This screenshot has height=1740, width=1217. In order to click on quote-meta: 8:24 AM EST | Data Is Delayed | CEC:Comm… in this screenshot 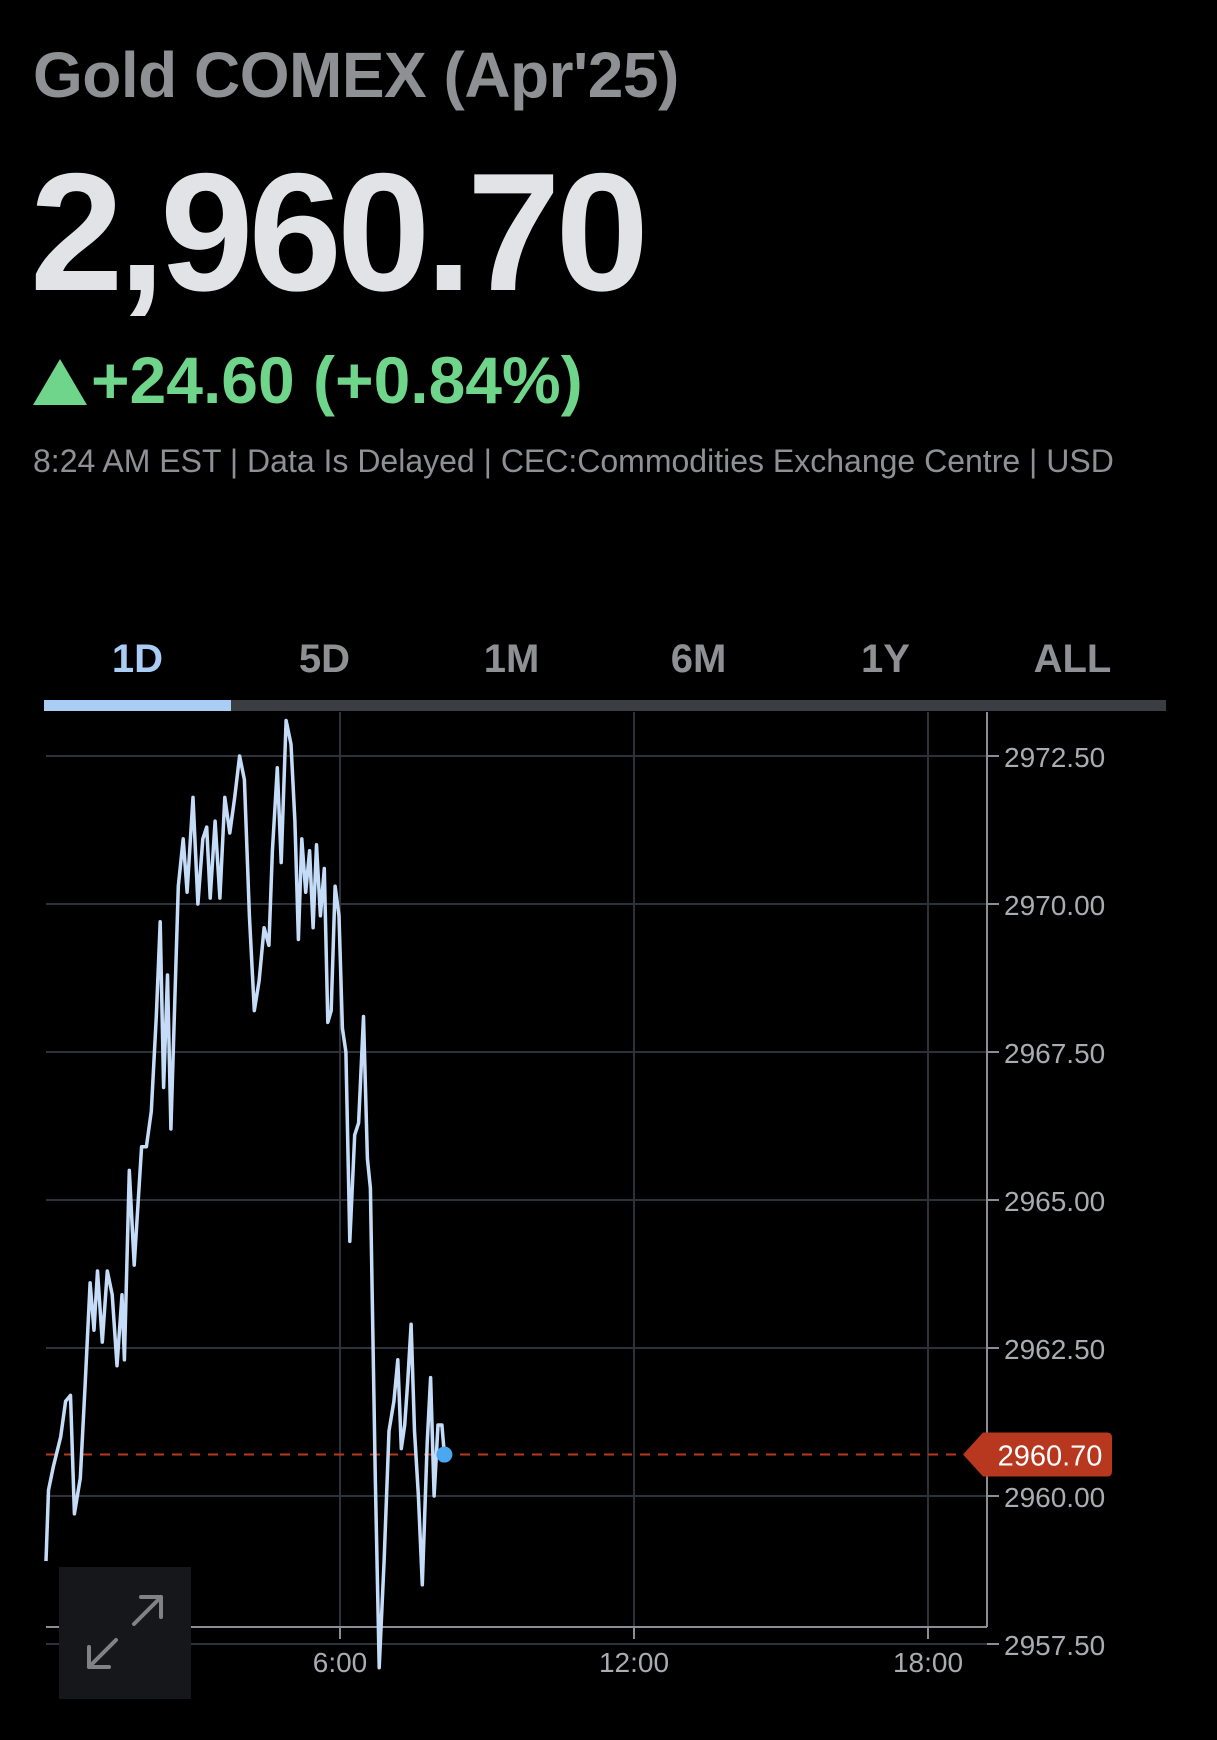, I will do `click(573, 461)`.